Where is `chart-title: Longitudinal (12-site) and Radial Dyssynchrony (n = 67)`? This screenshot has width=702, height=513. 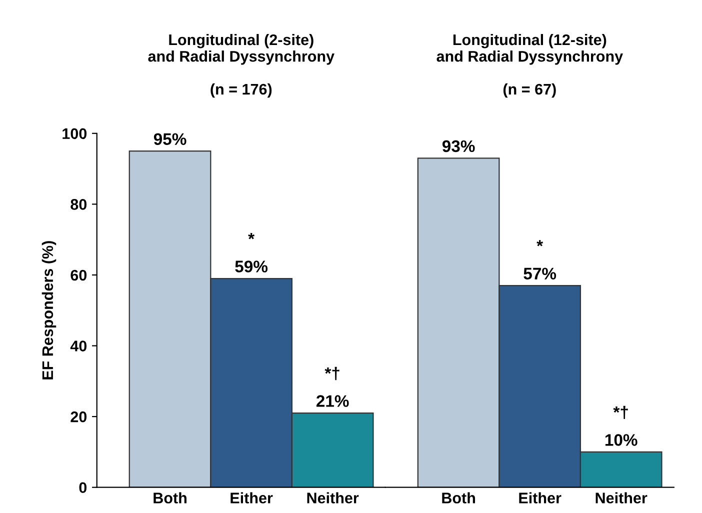 chart-title: Longitudinal (12-site) and Radial Dyssynchrony (n = 67) is located at coordinates (529, 66).